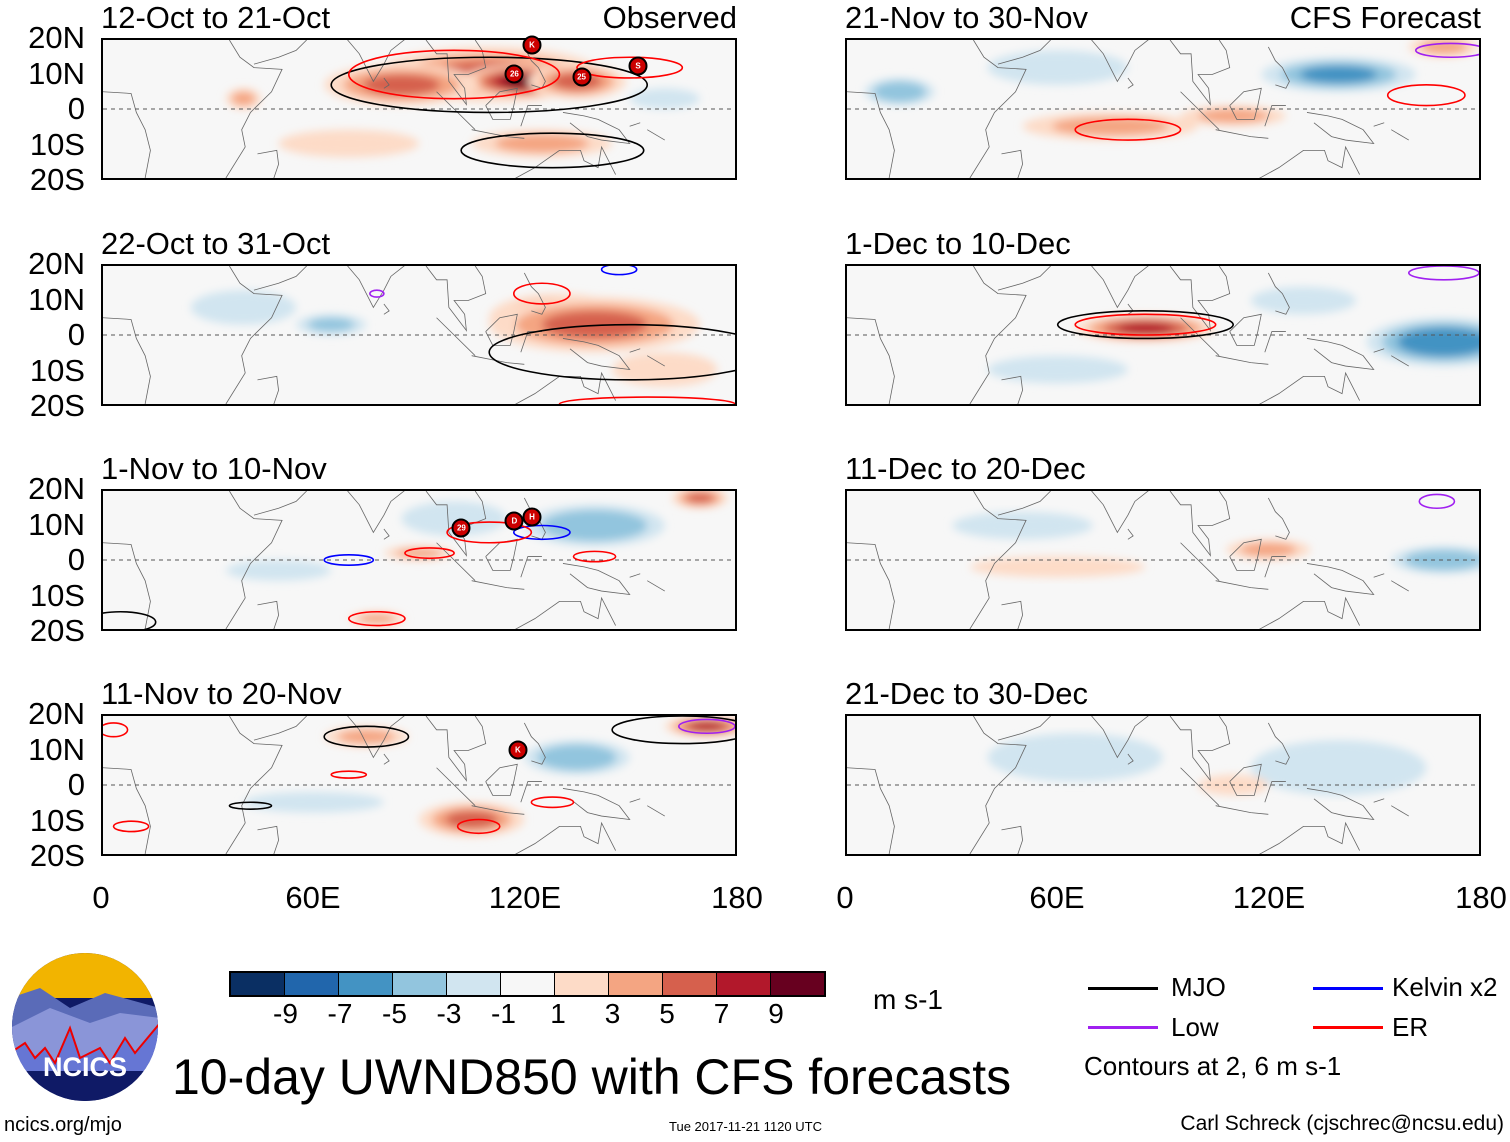 This screenshot has width=1510, height=1142. I want to click on map-panel: 1-Dec to 10-Dec, so click(1163, 316).